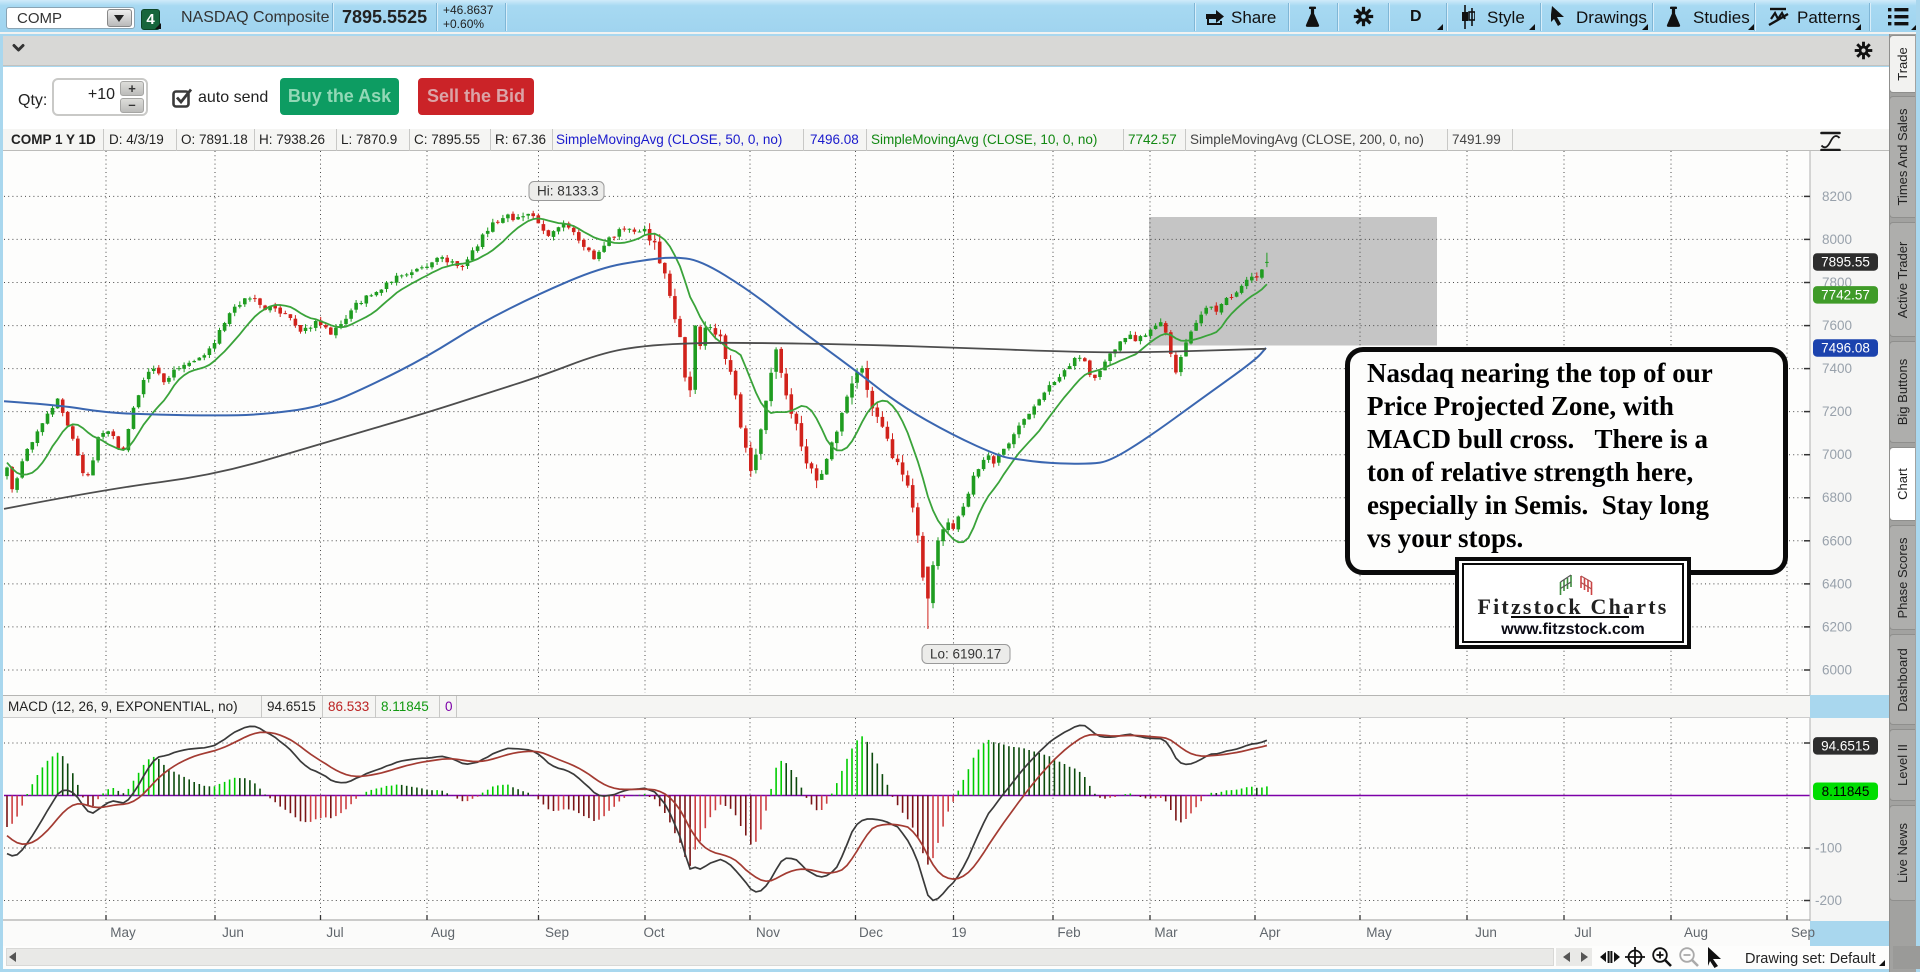 The width and height of the screenshot is (1920, 972). What do you see at coordinates (1837, 583) in the screenshot?
I see `svg-text: 6400` at bounding box center [1837, 583].